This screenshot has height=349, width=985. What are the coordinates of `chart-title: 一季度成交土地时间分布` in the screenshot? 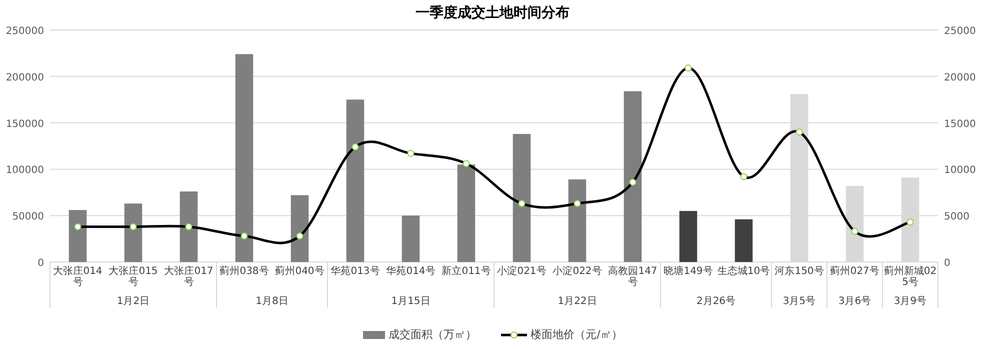 It's located at (493, 12).